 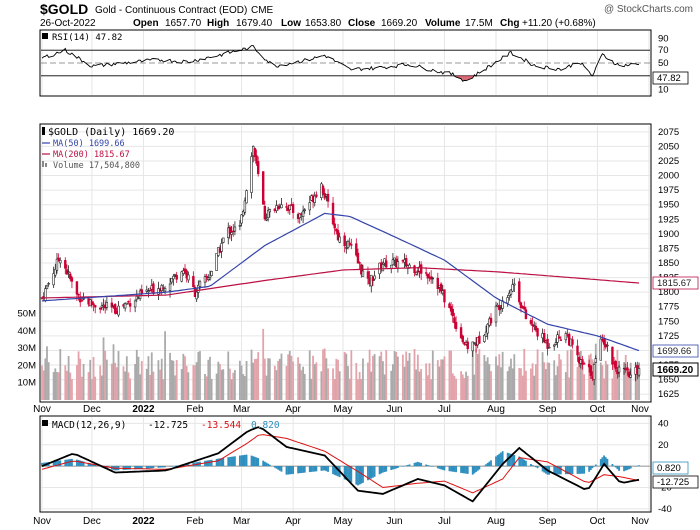 I want to click on ma200-legend-text: MA(200) 1815.67, so click(x=91, y=155).